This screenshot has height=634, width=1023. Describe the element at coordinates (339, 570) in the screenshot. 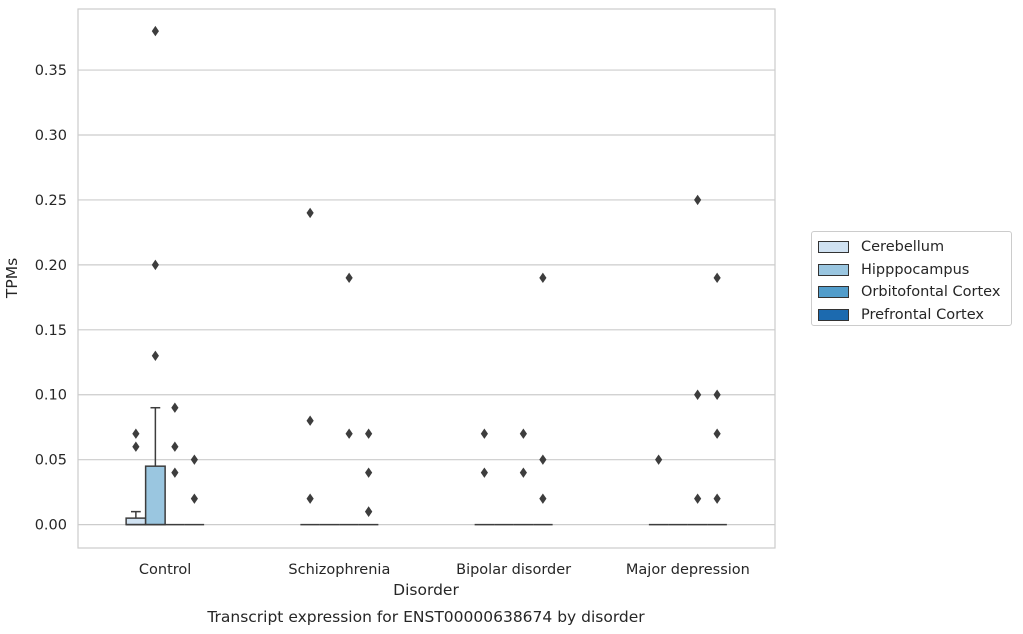

I see `x-tick-label: Schizophrenia` at that location.